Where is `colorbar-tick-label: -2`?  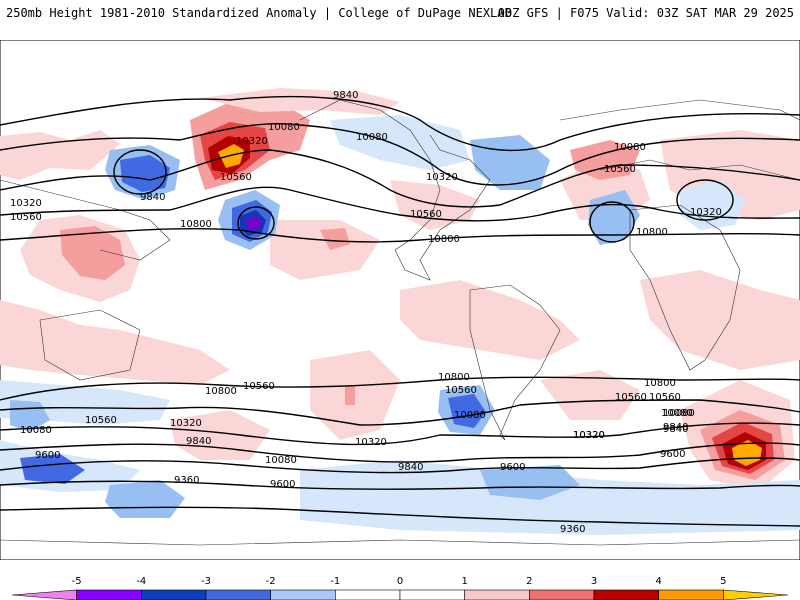
colorbar-tick-label: -2 is located at coordinates (271, 581).